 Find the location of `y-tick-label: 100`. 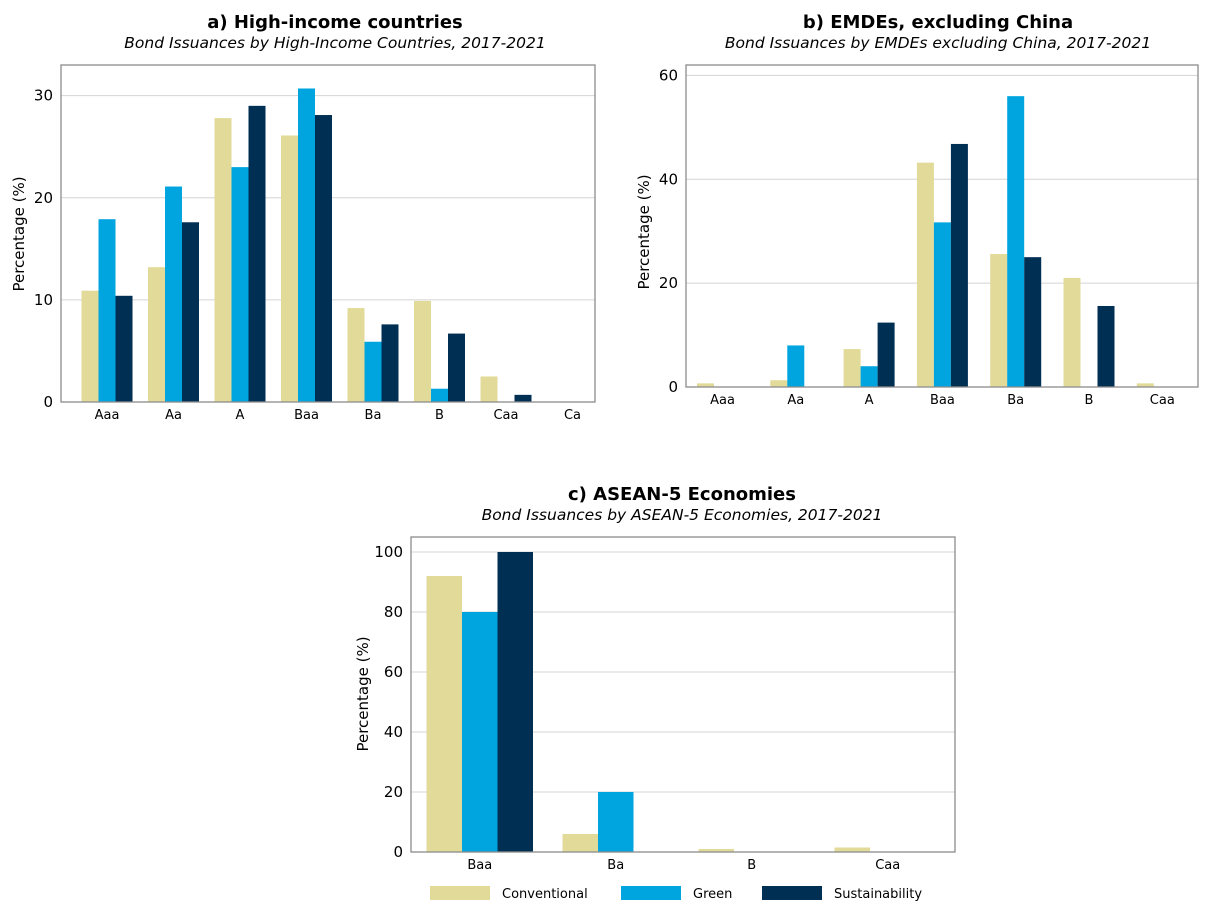

y-tick-label: 100 is located at coordinates (388, 552).